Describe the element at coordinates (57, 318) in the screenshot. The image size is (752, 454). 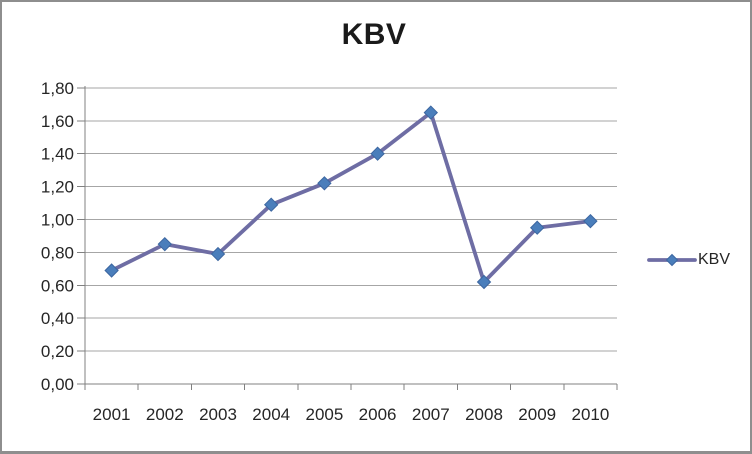
I see `y-axis-label: 0,40` at that location.